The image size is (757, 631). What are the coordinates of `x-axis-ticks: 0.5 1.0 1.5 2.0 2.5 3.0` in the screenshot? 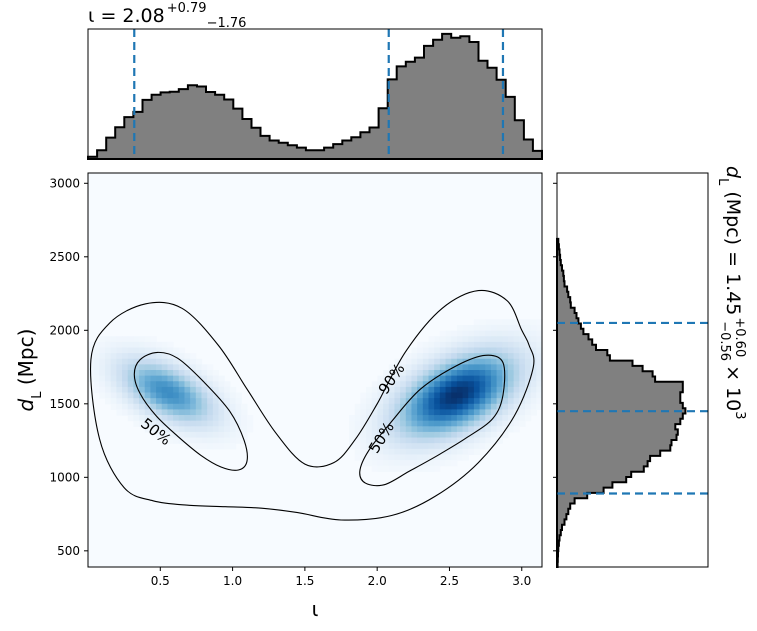 It's located at (341, 577).